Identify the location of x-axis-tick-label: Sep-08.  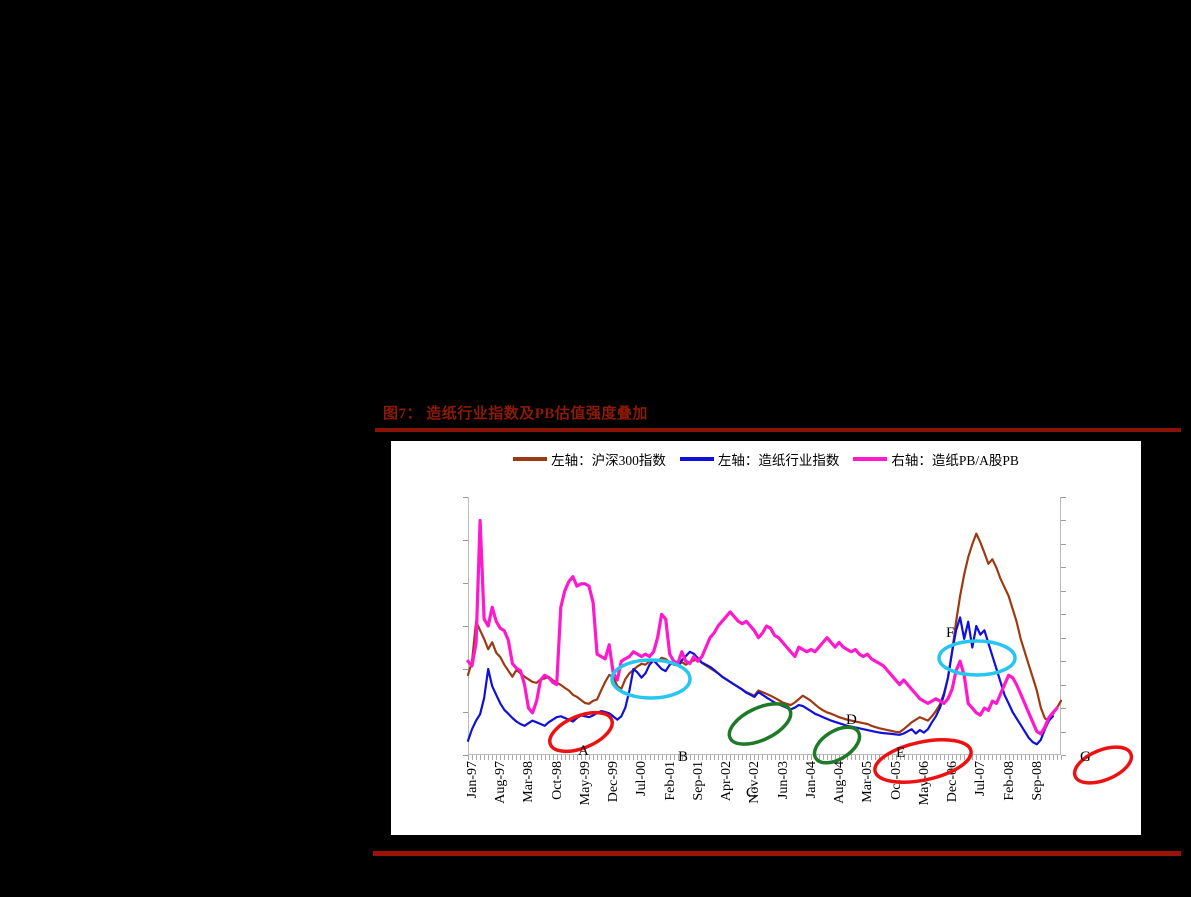
(1037, 781).